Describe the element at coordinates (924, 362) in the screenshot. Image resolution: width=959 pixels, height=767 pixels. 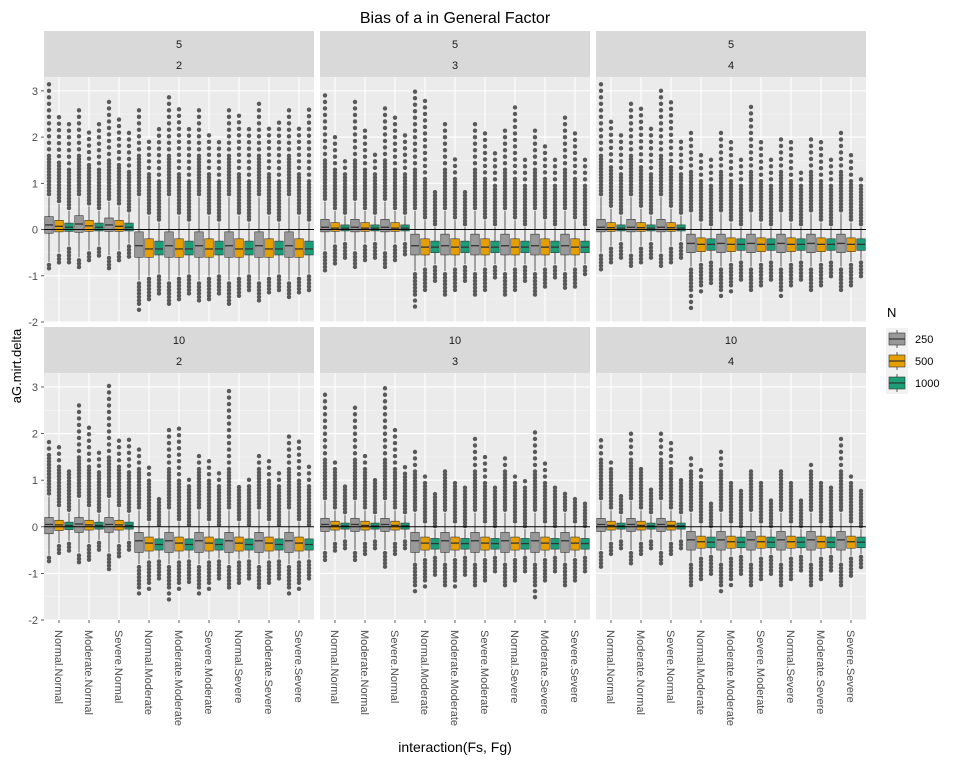
I see `legend-label: 500` at that location.